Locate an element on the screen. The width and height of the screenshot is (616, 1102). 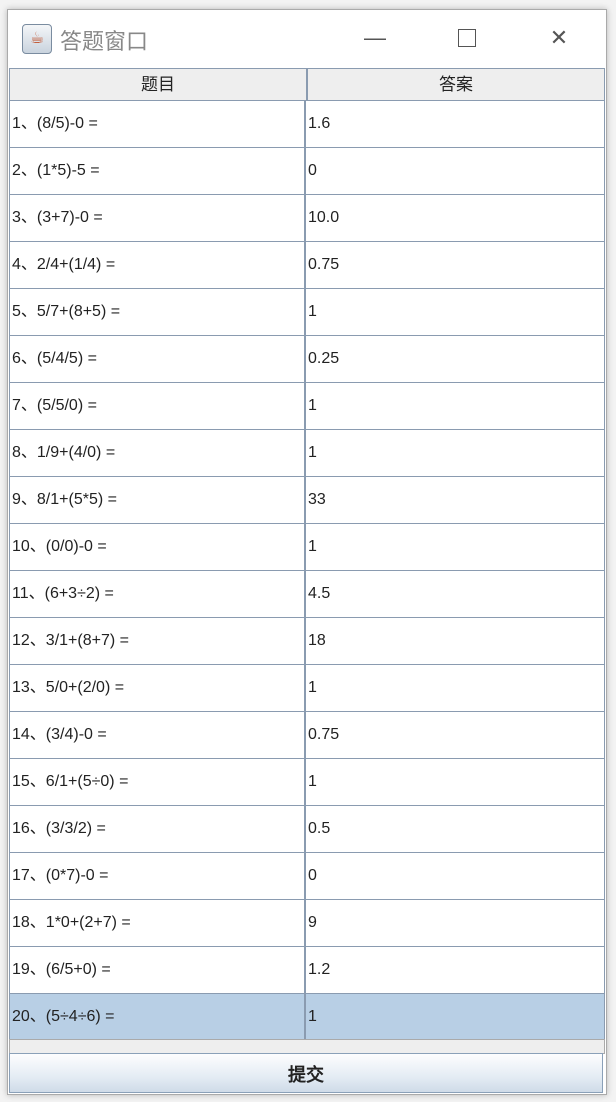
question-cell: 6、(5/4/5) = is located at coordinates (158, 359).